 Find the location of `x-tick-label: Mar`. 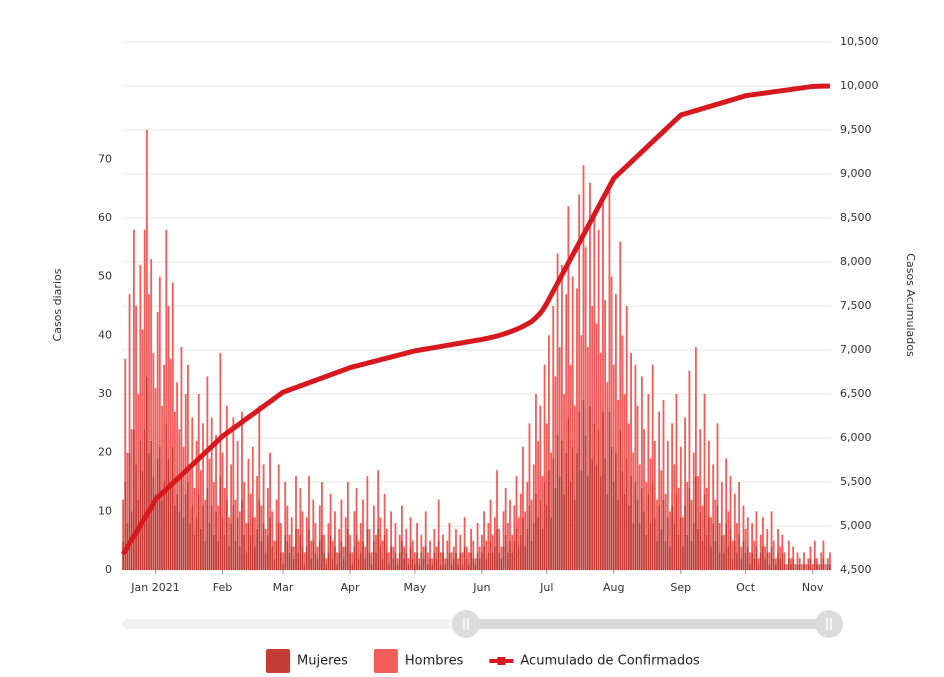

x-tick-label: Mar is located at coordinates (283, 587).